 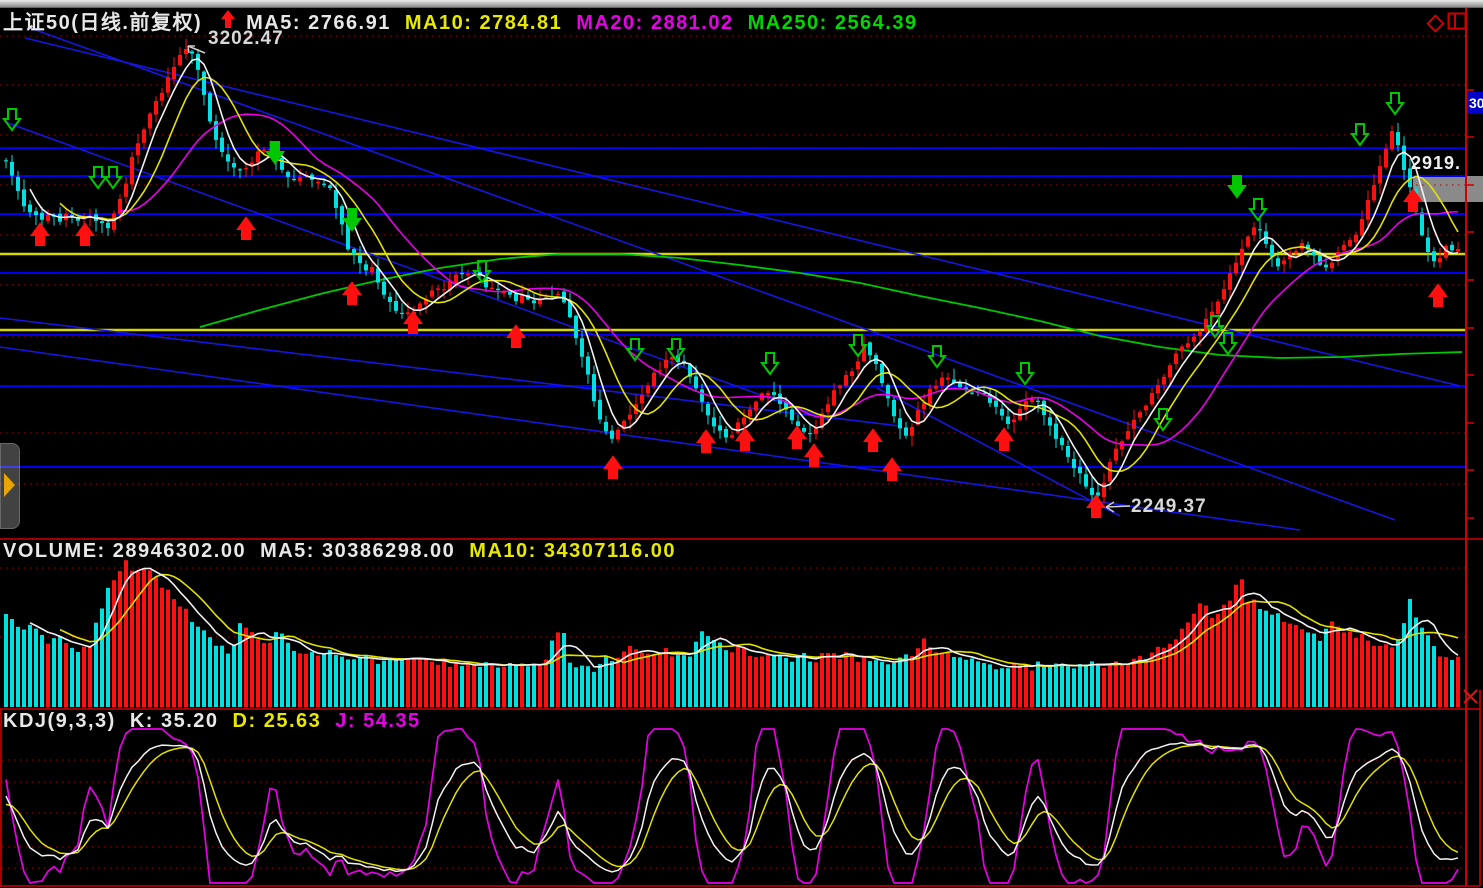 I want to click on split-window-icon, so click(x=1457, y=21).